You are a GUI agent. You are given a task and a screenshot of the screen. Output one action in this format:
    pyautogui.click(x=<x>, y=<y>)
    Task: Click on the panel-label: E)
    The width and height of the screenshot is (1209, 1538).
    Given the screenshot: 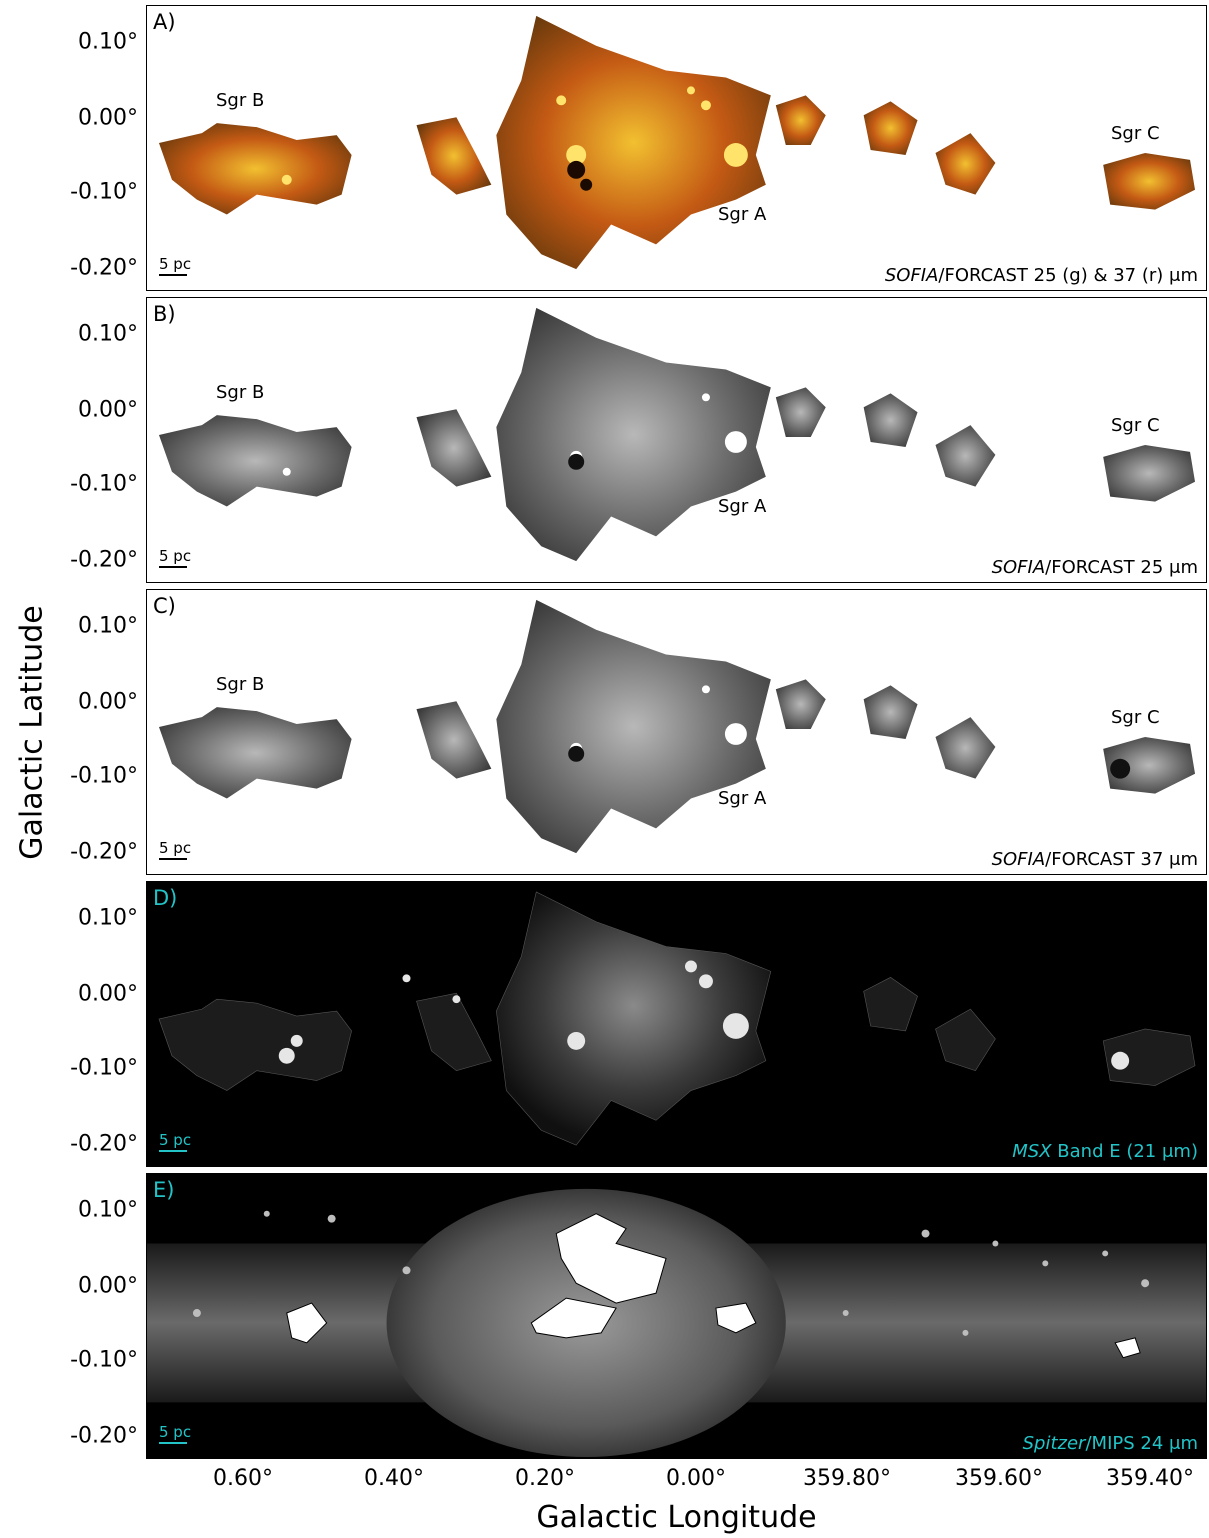 What is the action you would take?
    pyautogui.click(x=164, y=1190)
    